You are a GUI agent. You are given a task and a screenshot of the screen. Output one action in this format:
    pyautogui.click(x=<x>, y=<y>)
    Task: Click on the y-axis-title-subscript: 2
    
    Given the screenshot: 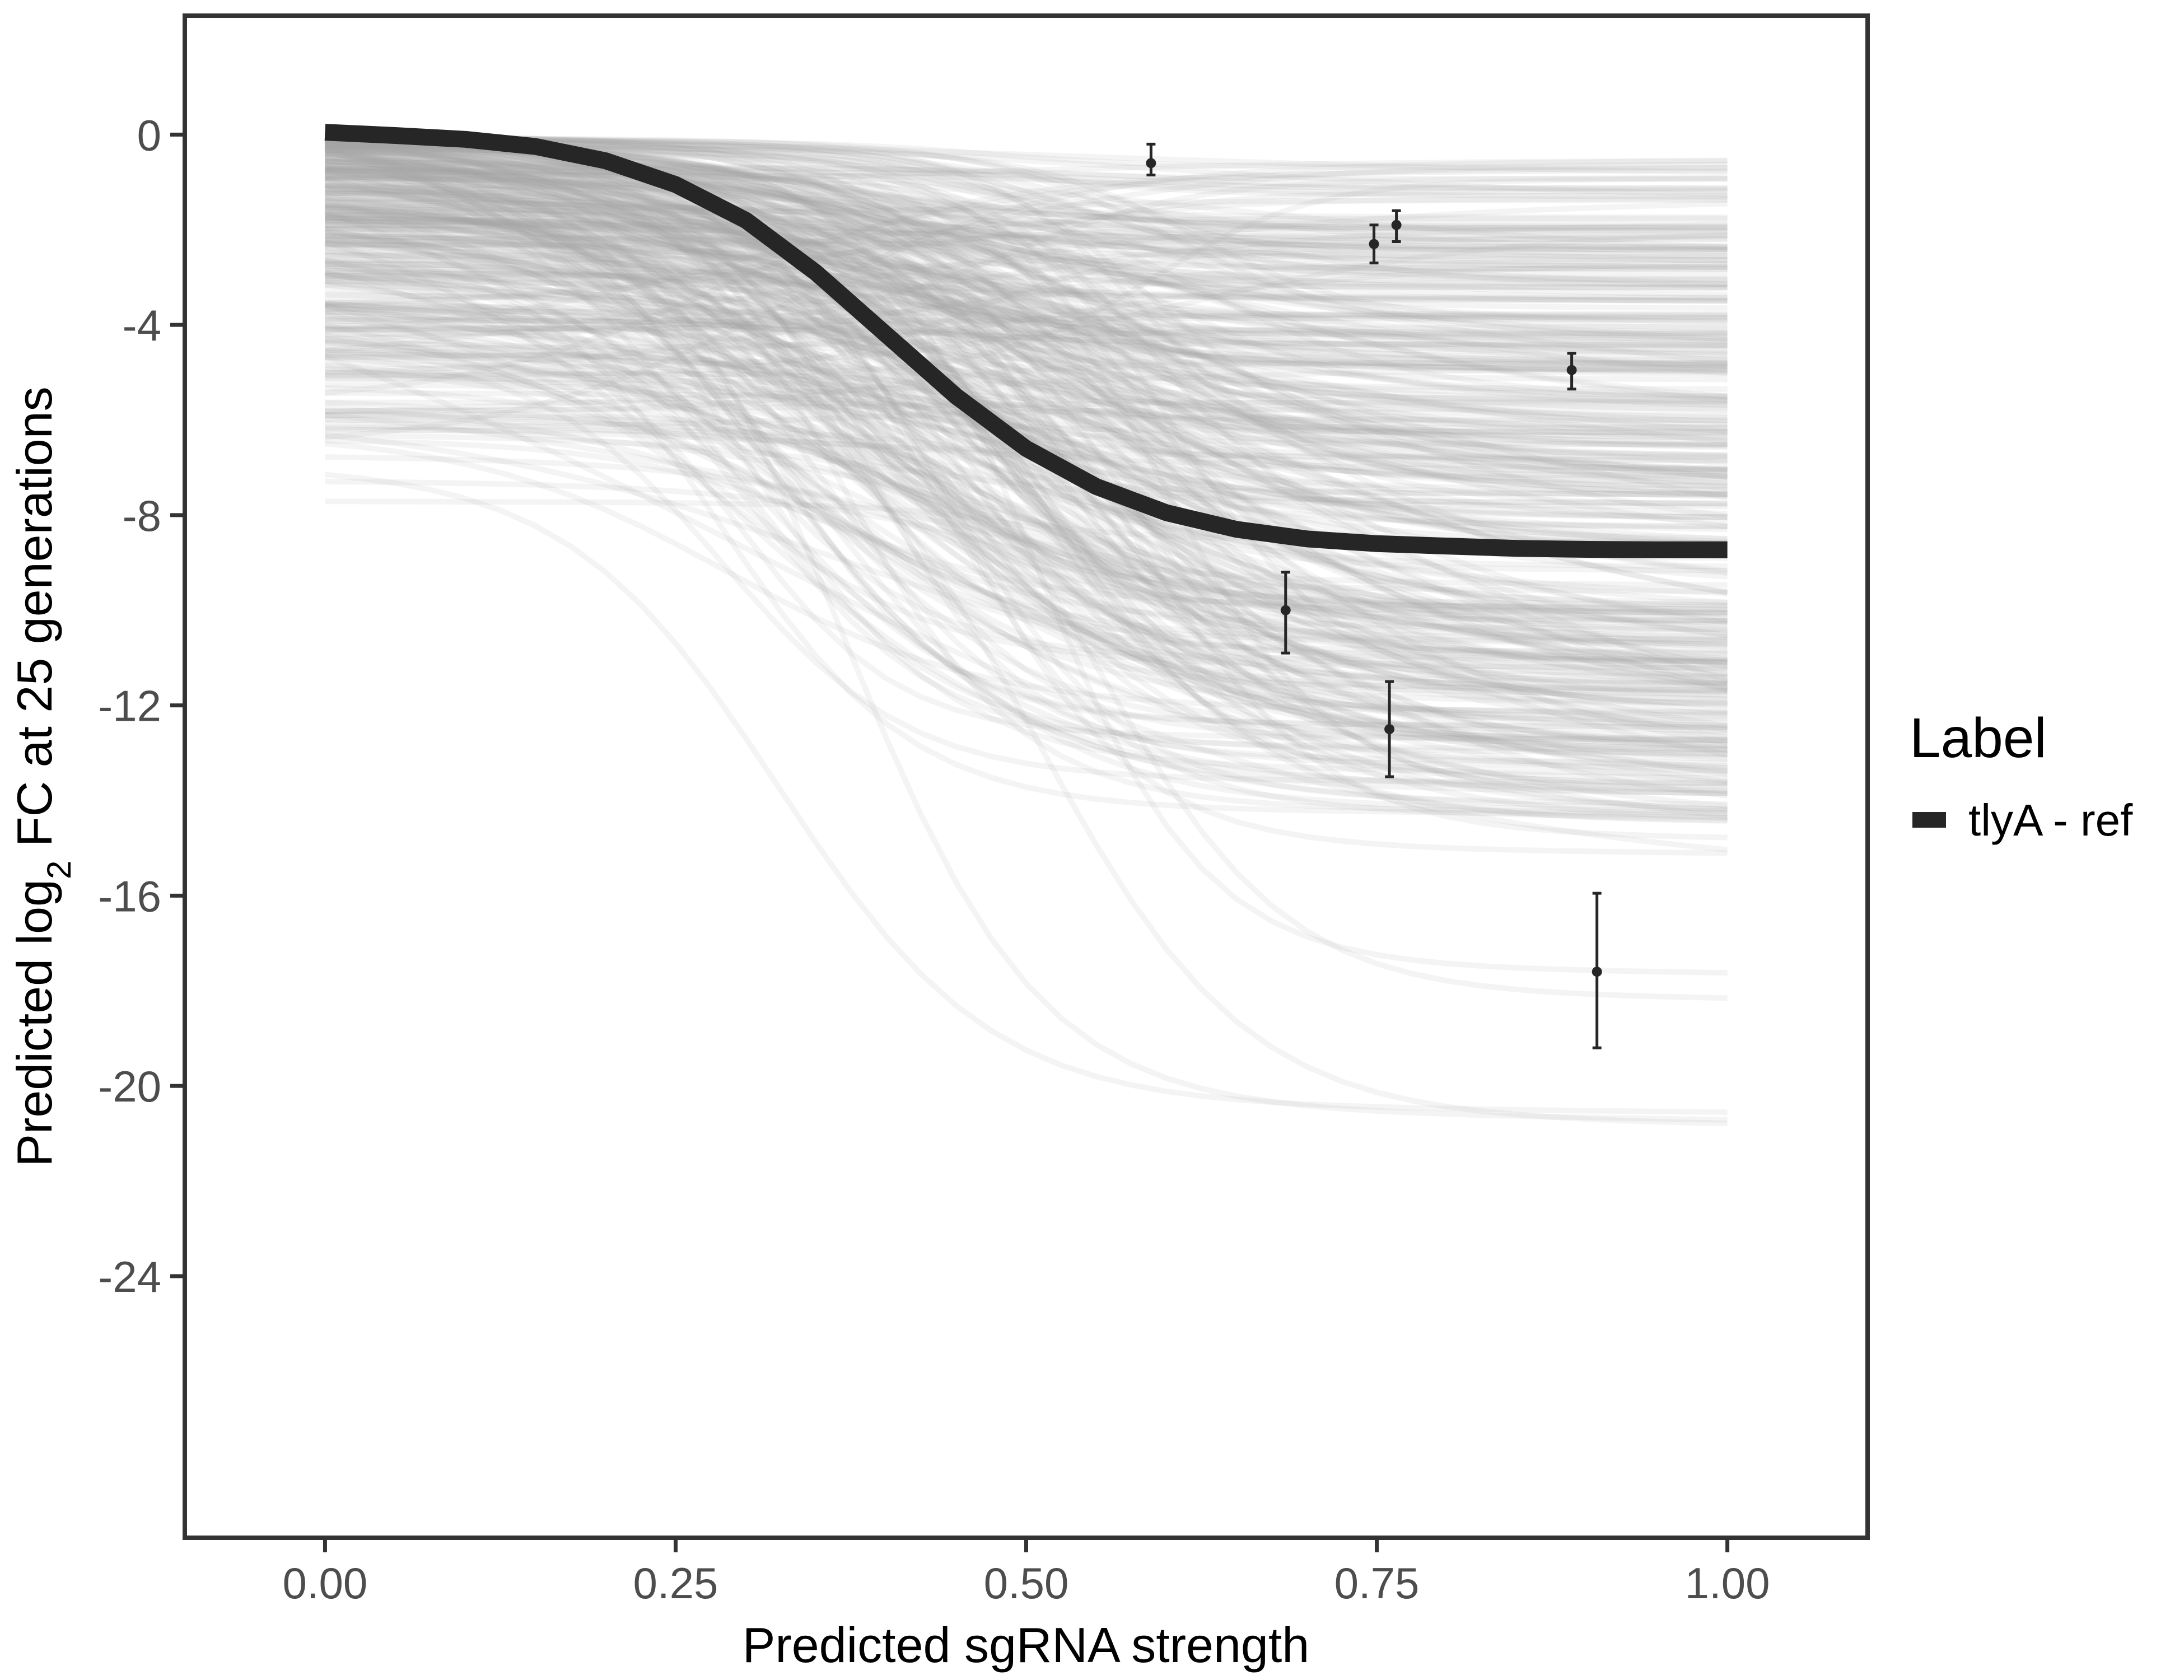 What is the action you would take?
    pyautogui.click(x=59, y=870)
    